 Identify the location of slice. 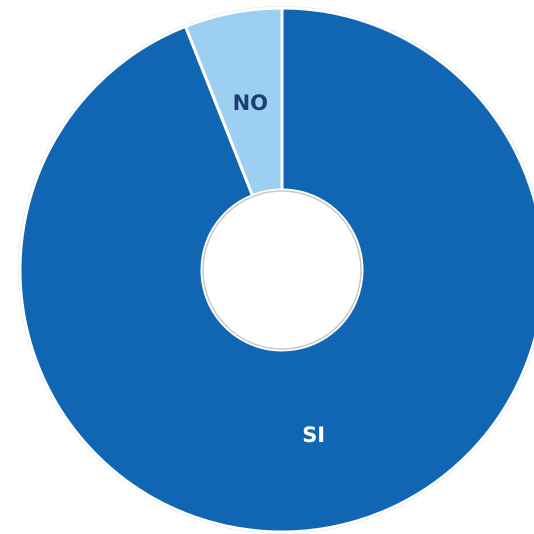
(234, 102).